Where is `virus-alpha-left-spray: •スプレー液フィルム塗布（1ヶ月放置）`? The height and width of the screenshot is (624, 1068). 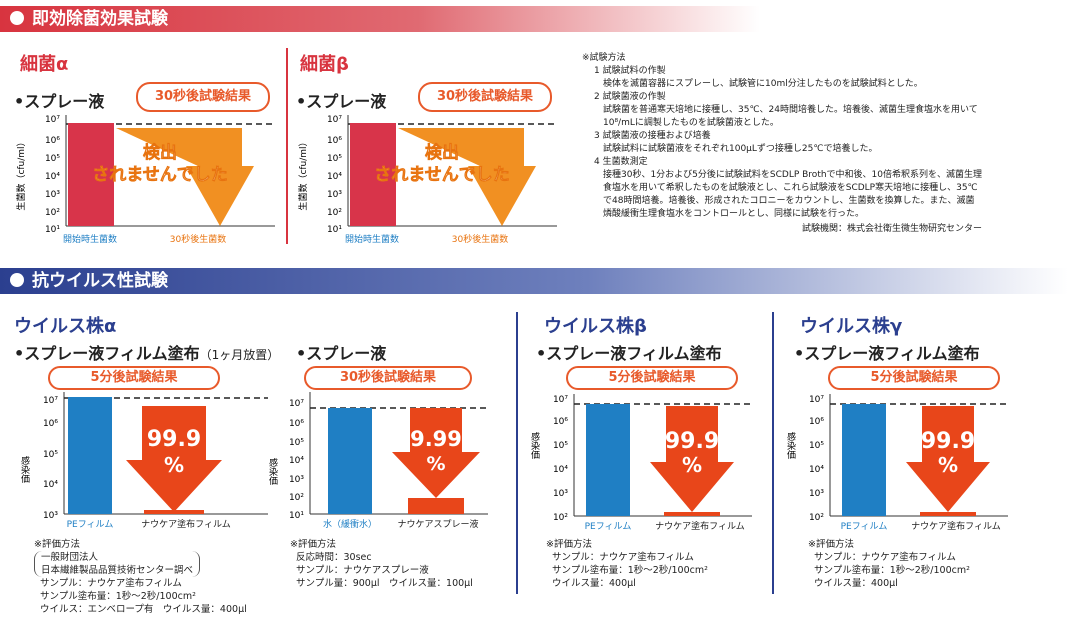
virus-alpha-left-spray: •スプレー液フィルム塗布（1ヶ月放置） is located at coordinates (146, 352).